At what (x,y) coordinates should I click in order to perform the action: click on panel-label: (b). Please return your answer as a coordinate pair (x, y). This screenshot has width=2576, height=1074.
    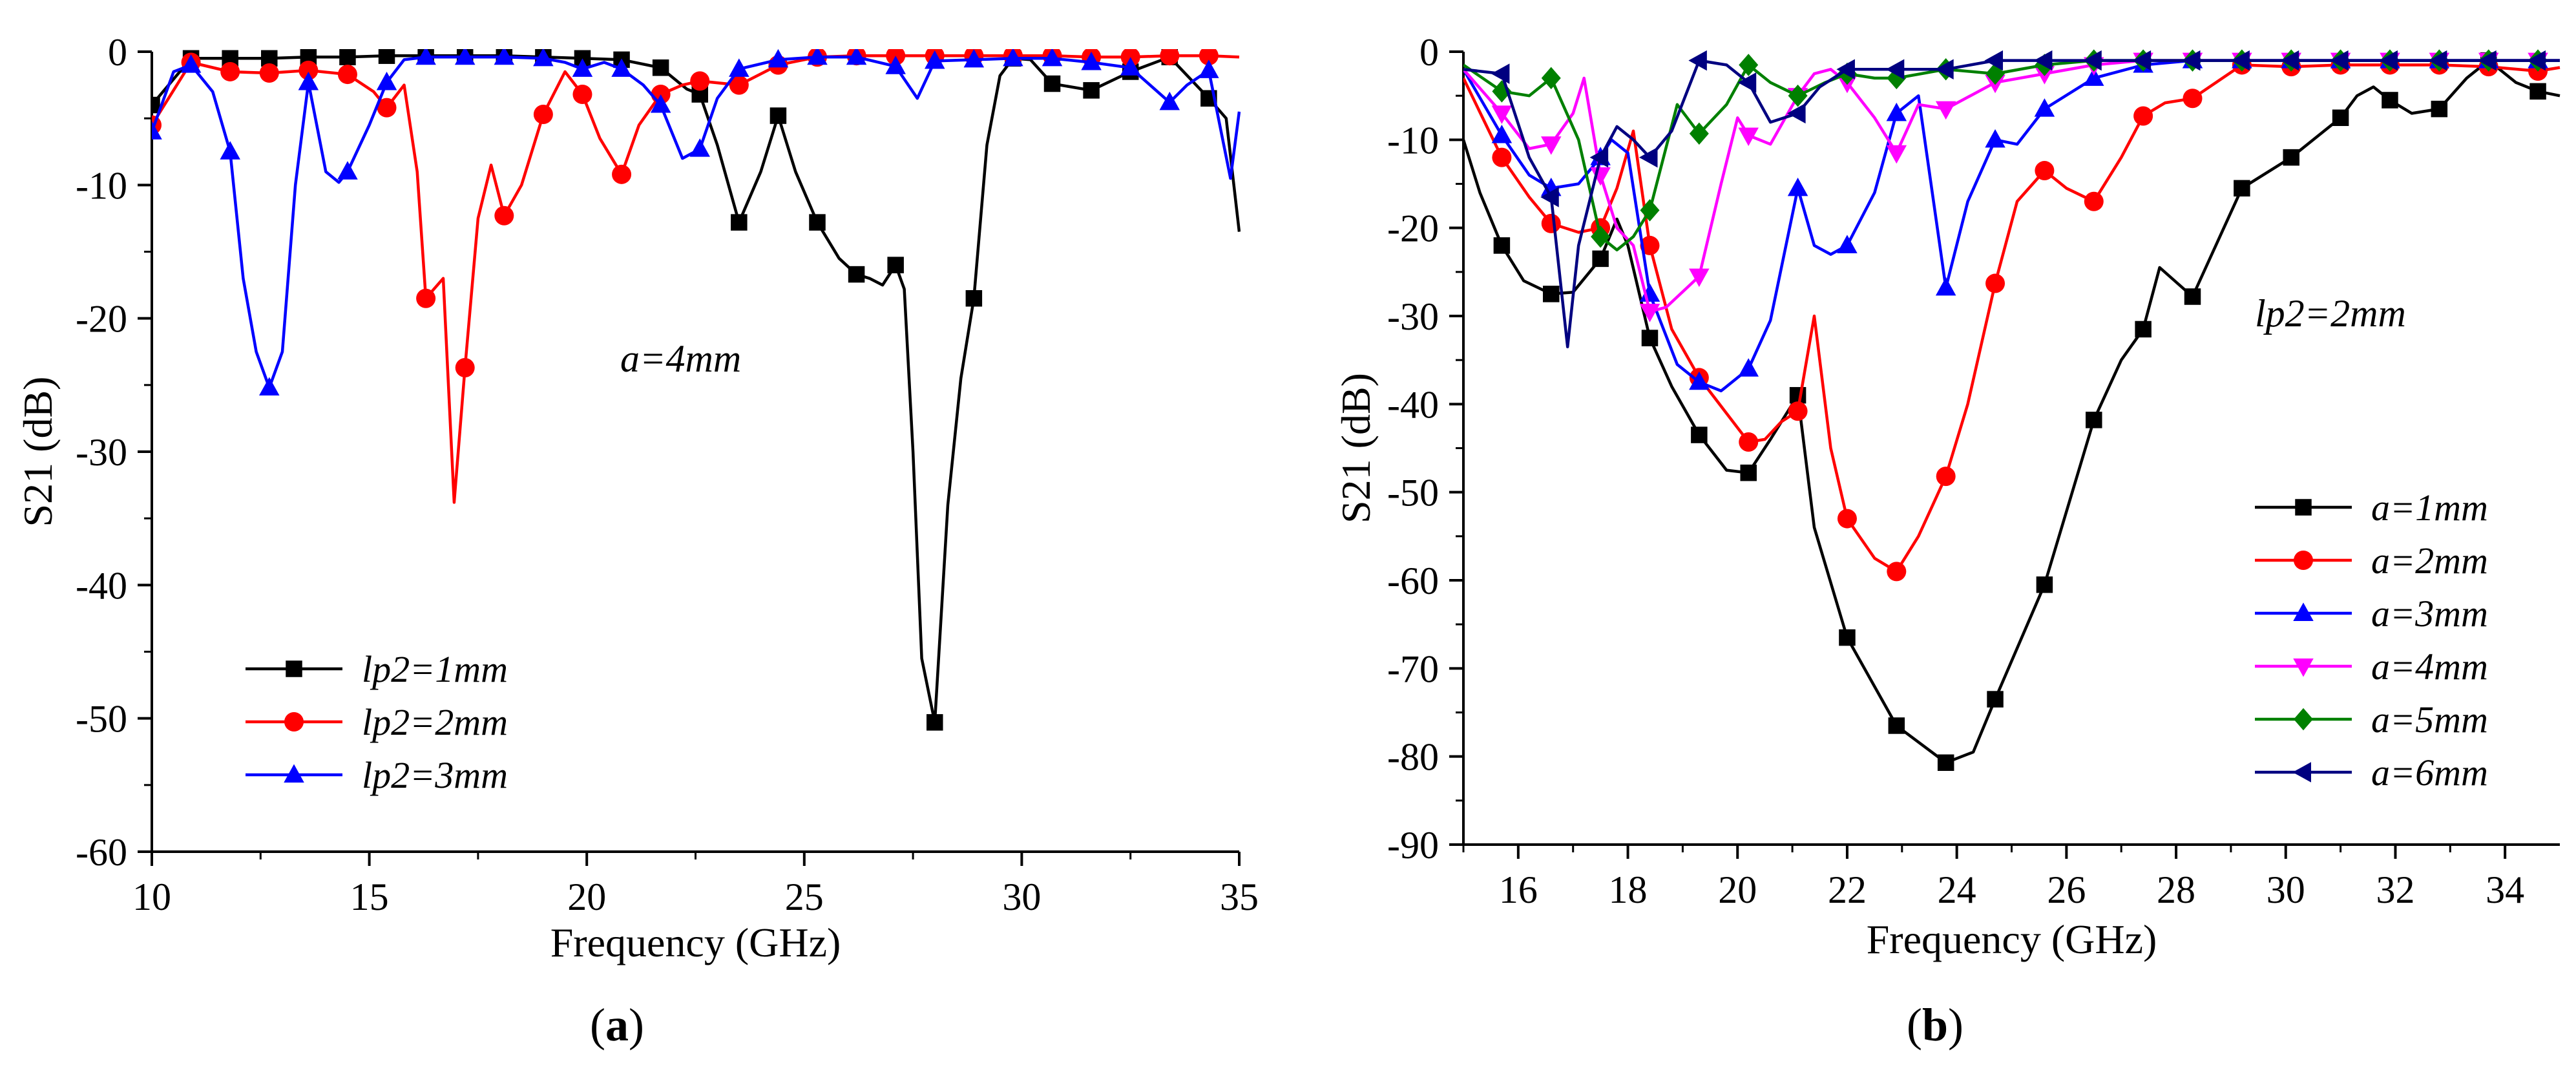
    Looking at the image, I should click on (1935, 1025).